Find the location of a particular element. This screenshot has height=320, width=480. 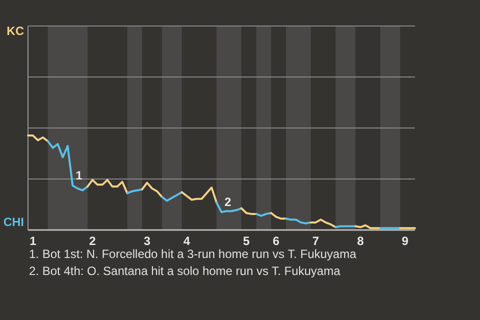

x-tick-label: 9 is located at coordinates (405, 241).